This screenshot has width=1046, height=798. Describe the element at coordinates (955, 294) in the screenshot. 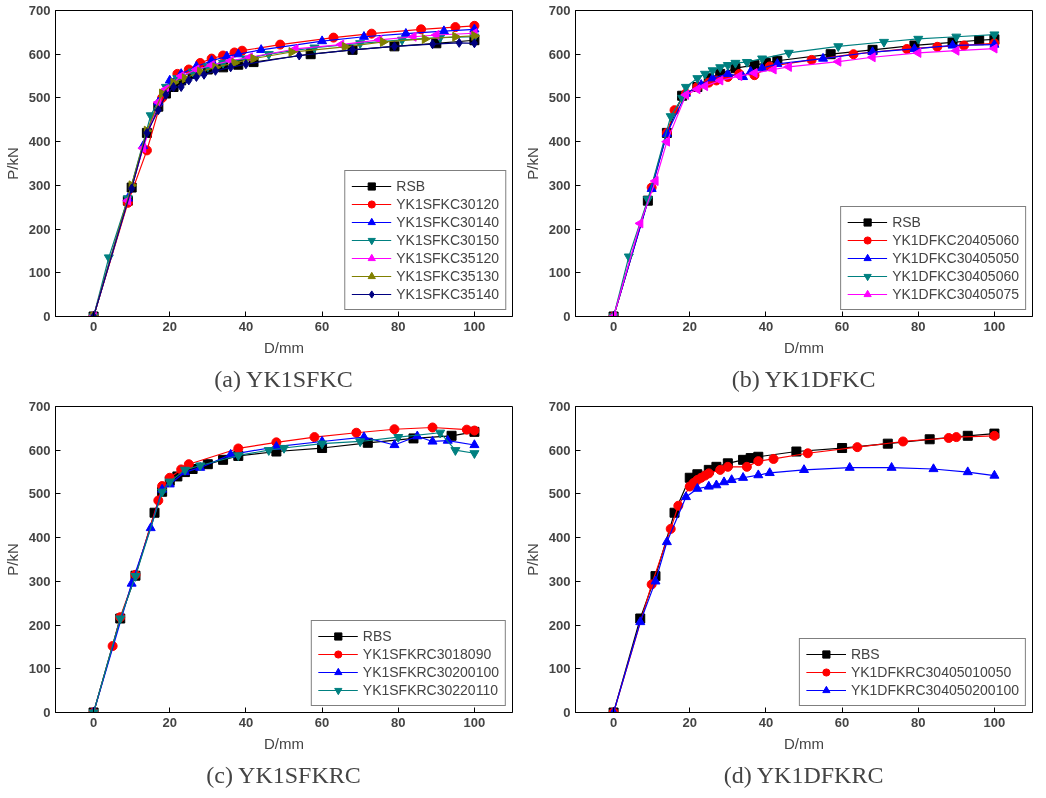

I see `legend-label: YK1DFKC30405075` at that location.